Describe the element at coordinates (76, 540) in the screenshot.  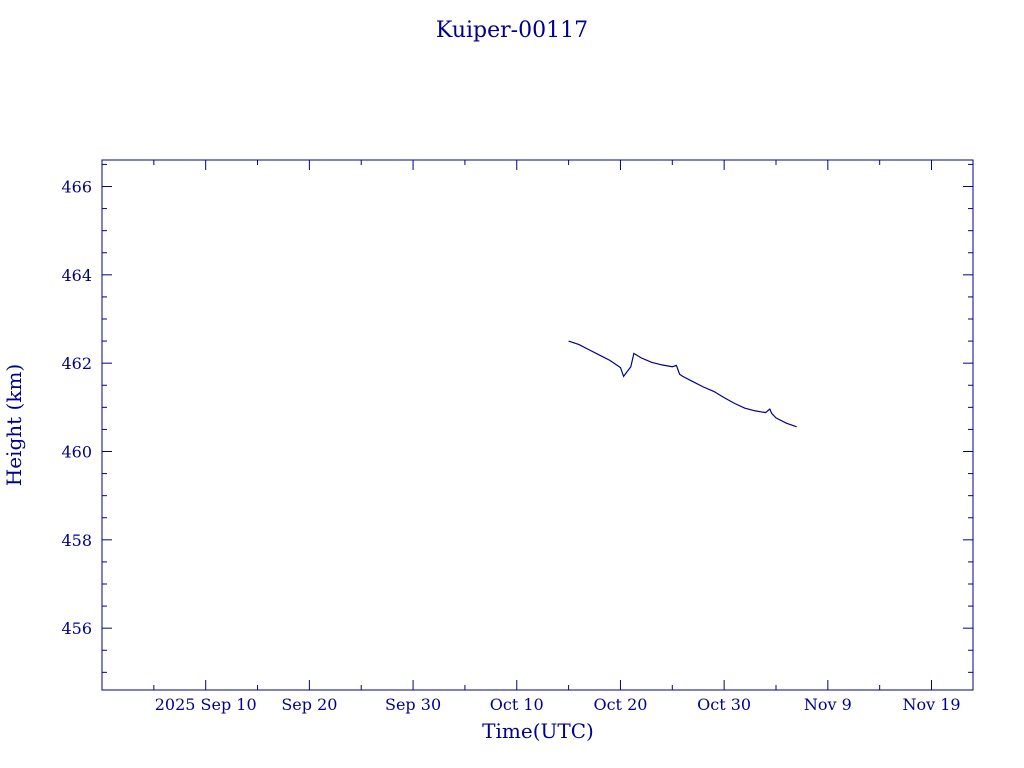
I see `y-tick-label: 458` at that location.